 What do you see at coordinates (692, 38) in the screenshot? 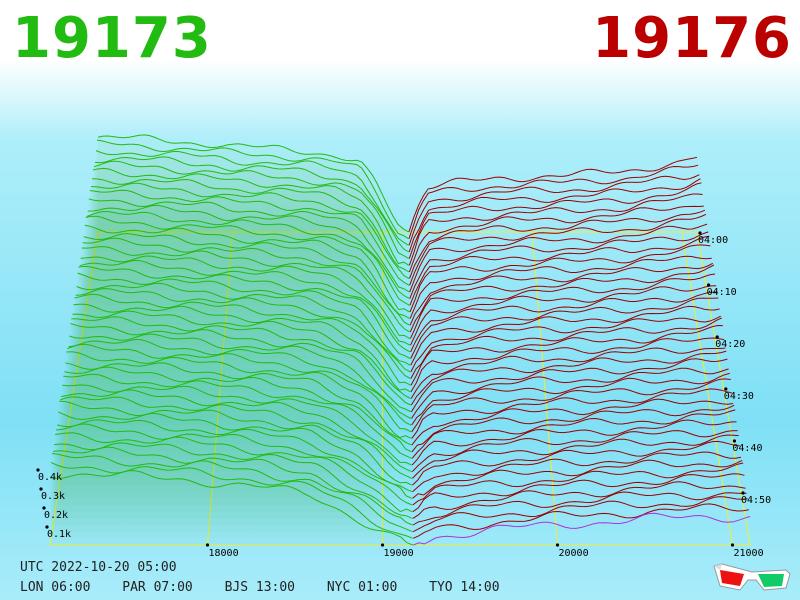
I see `ask-price: 19176` at bounding box center [692, 38].